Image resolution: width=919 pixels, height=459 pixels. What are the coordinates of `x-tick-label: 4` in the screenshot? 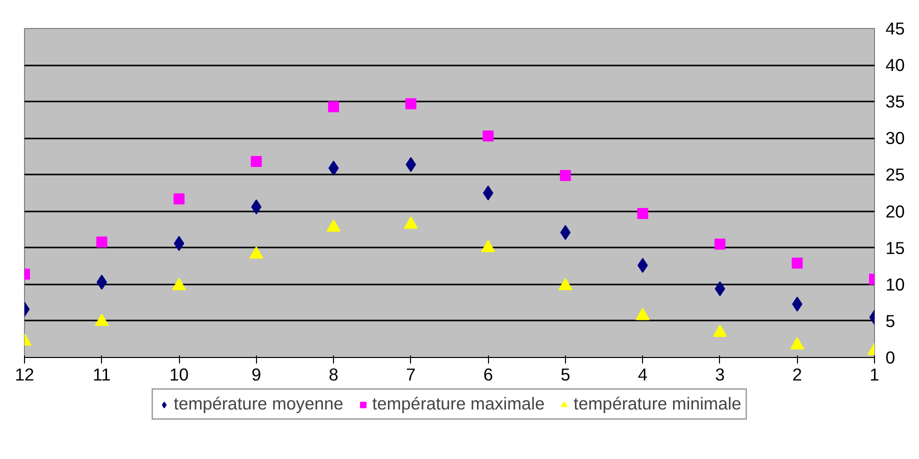 It's located at (643, 374).